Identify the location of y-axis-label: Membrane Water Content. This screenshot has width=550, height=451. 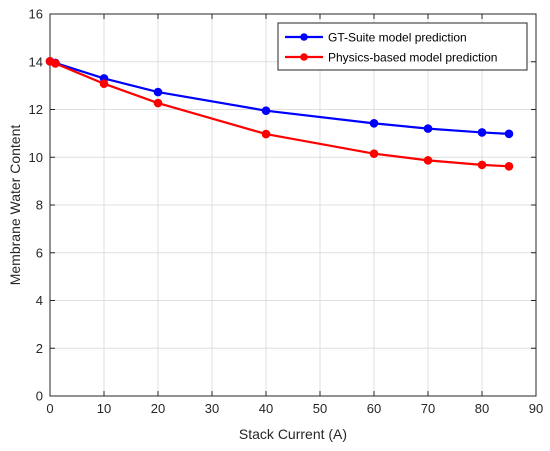
(15, 205).